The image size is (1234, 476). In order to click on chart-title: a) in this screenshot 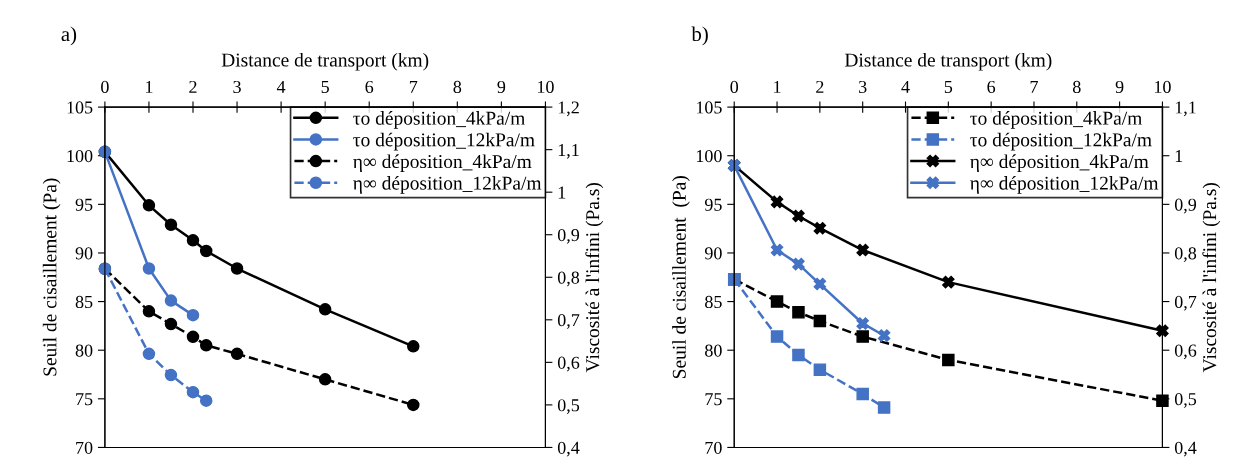, I will do `click(69, 36)`.